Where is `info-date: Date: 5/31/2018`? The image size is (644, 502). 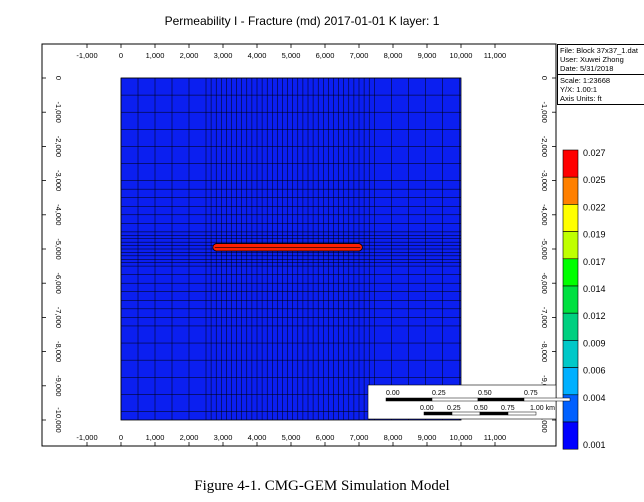
info-date: Date: 5/31/2018 is located at coordinates (587, 68).